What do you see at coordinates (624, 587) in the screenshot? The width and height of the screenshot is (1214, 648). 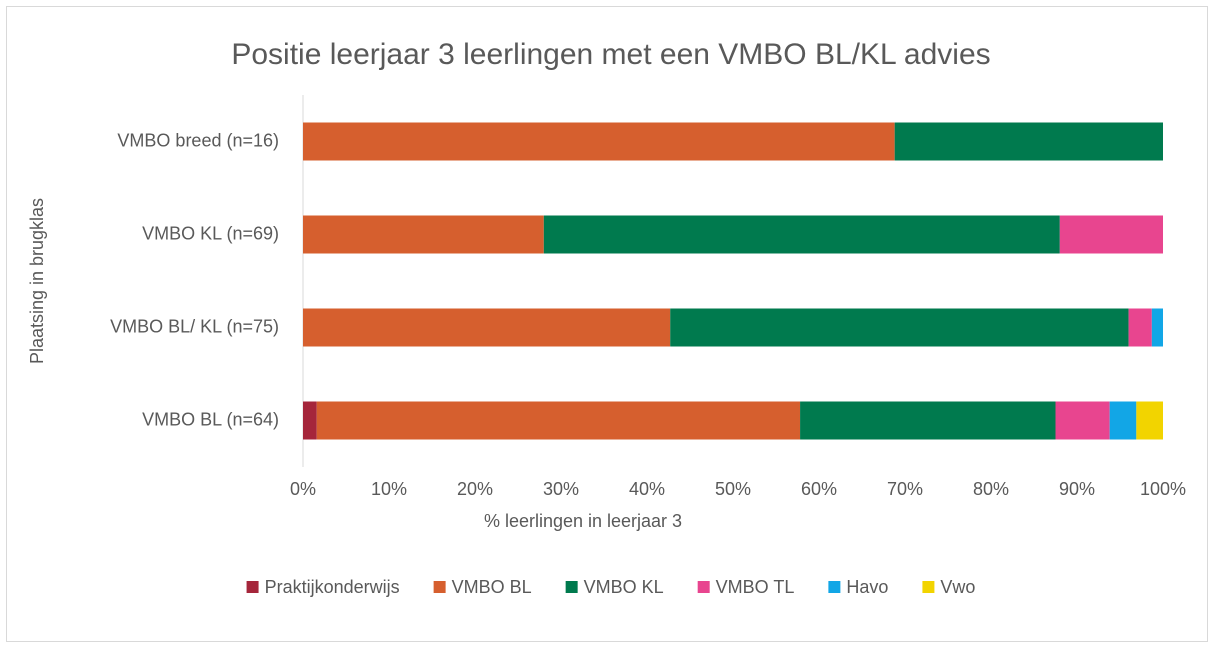 I see `legend-label: VMBO KL` at bounding box center [624, 587].